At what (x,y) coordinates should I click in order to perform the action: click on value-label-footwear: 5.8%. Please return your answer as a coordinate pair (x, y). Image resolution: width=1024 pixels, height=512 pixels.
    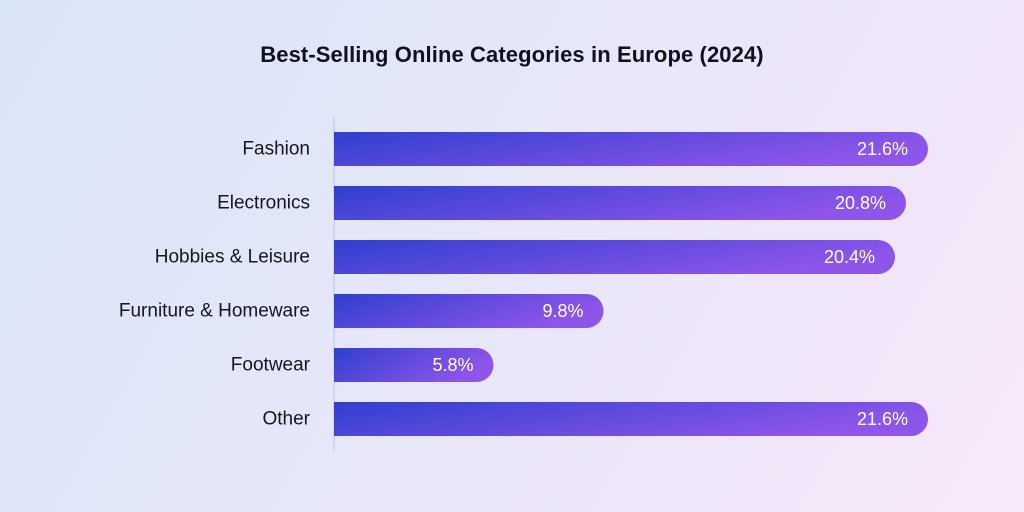
    Looking at the image, I should click on (452, 365).